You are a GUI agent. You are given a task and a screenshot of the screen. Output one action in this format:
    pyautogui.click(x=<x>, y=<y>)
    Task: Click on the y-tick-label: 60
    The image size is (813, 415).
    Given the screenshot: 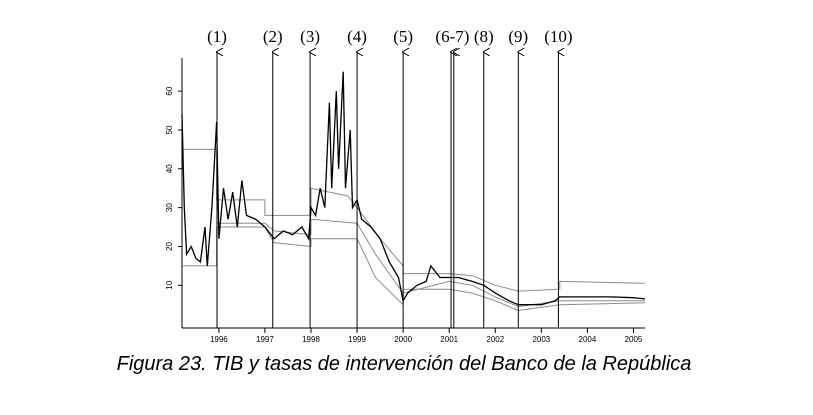 What is the action you would take?
    pyautogui.click(x=169, y=90)
    